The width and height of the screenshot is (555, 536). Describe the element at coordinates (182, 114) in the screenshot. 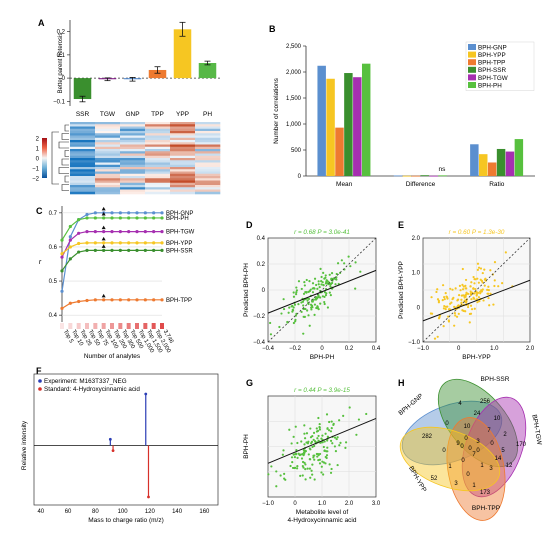

I see `a-category-label: YPP` at that location.